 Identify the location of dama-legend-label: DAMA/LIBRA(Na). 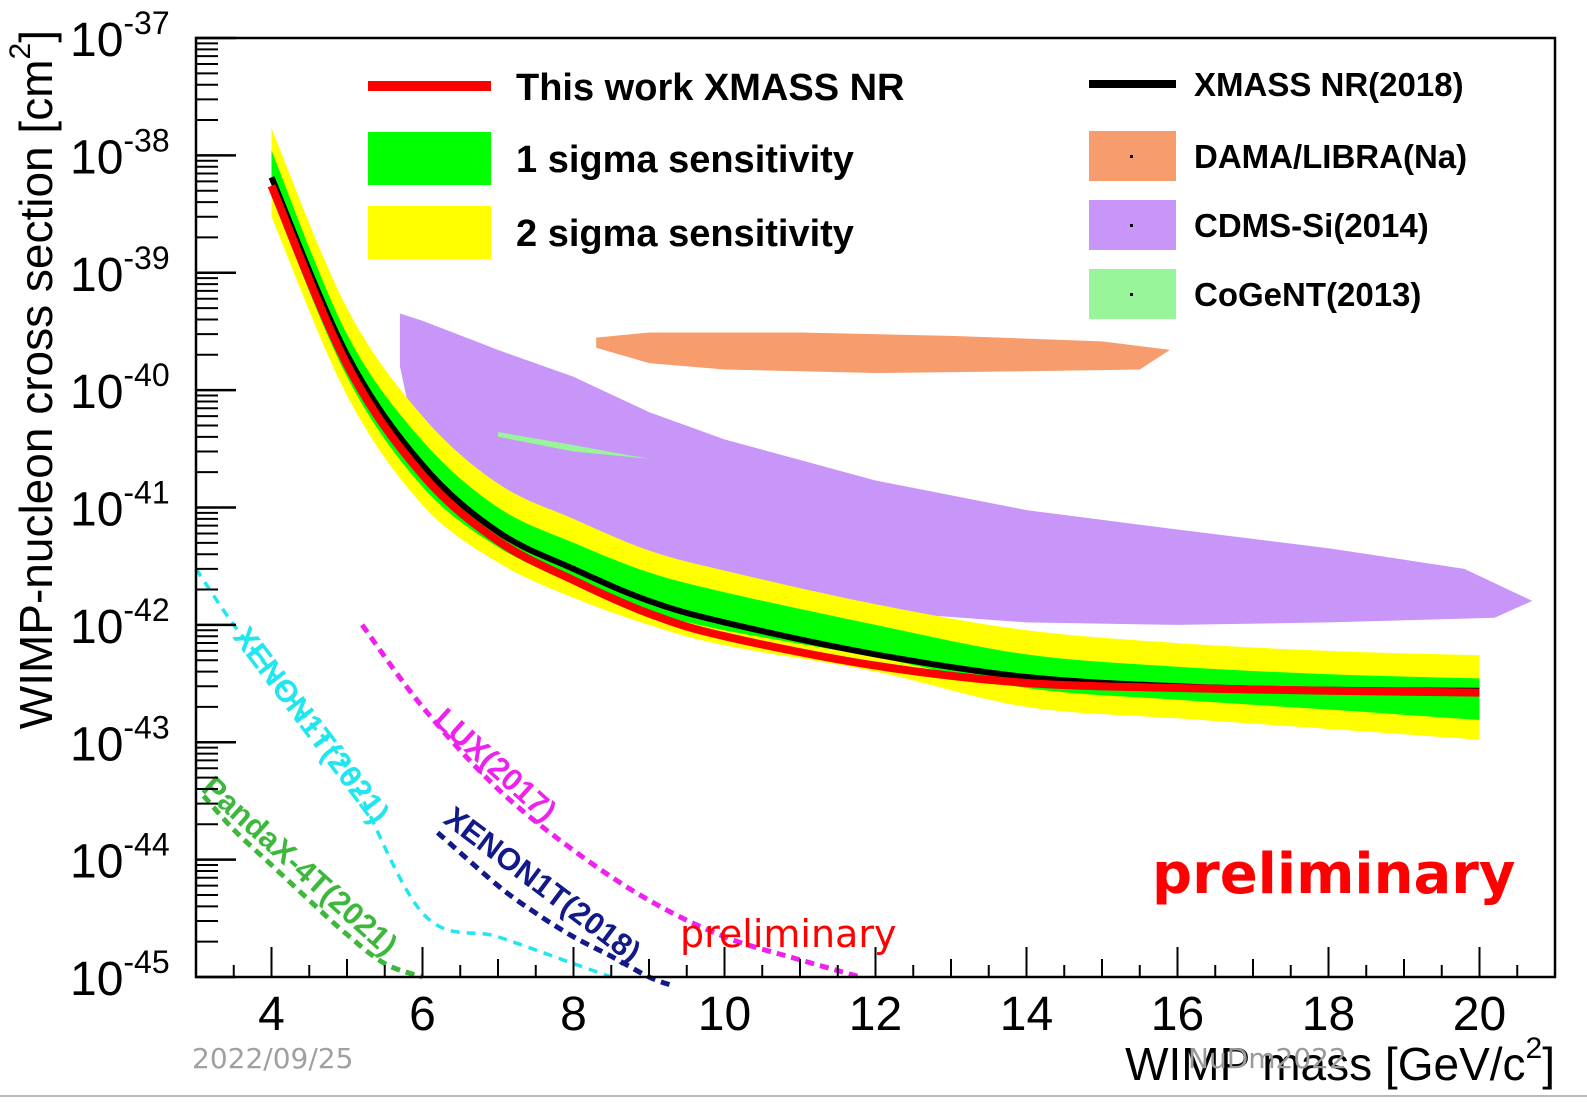
(1330, 156).